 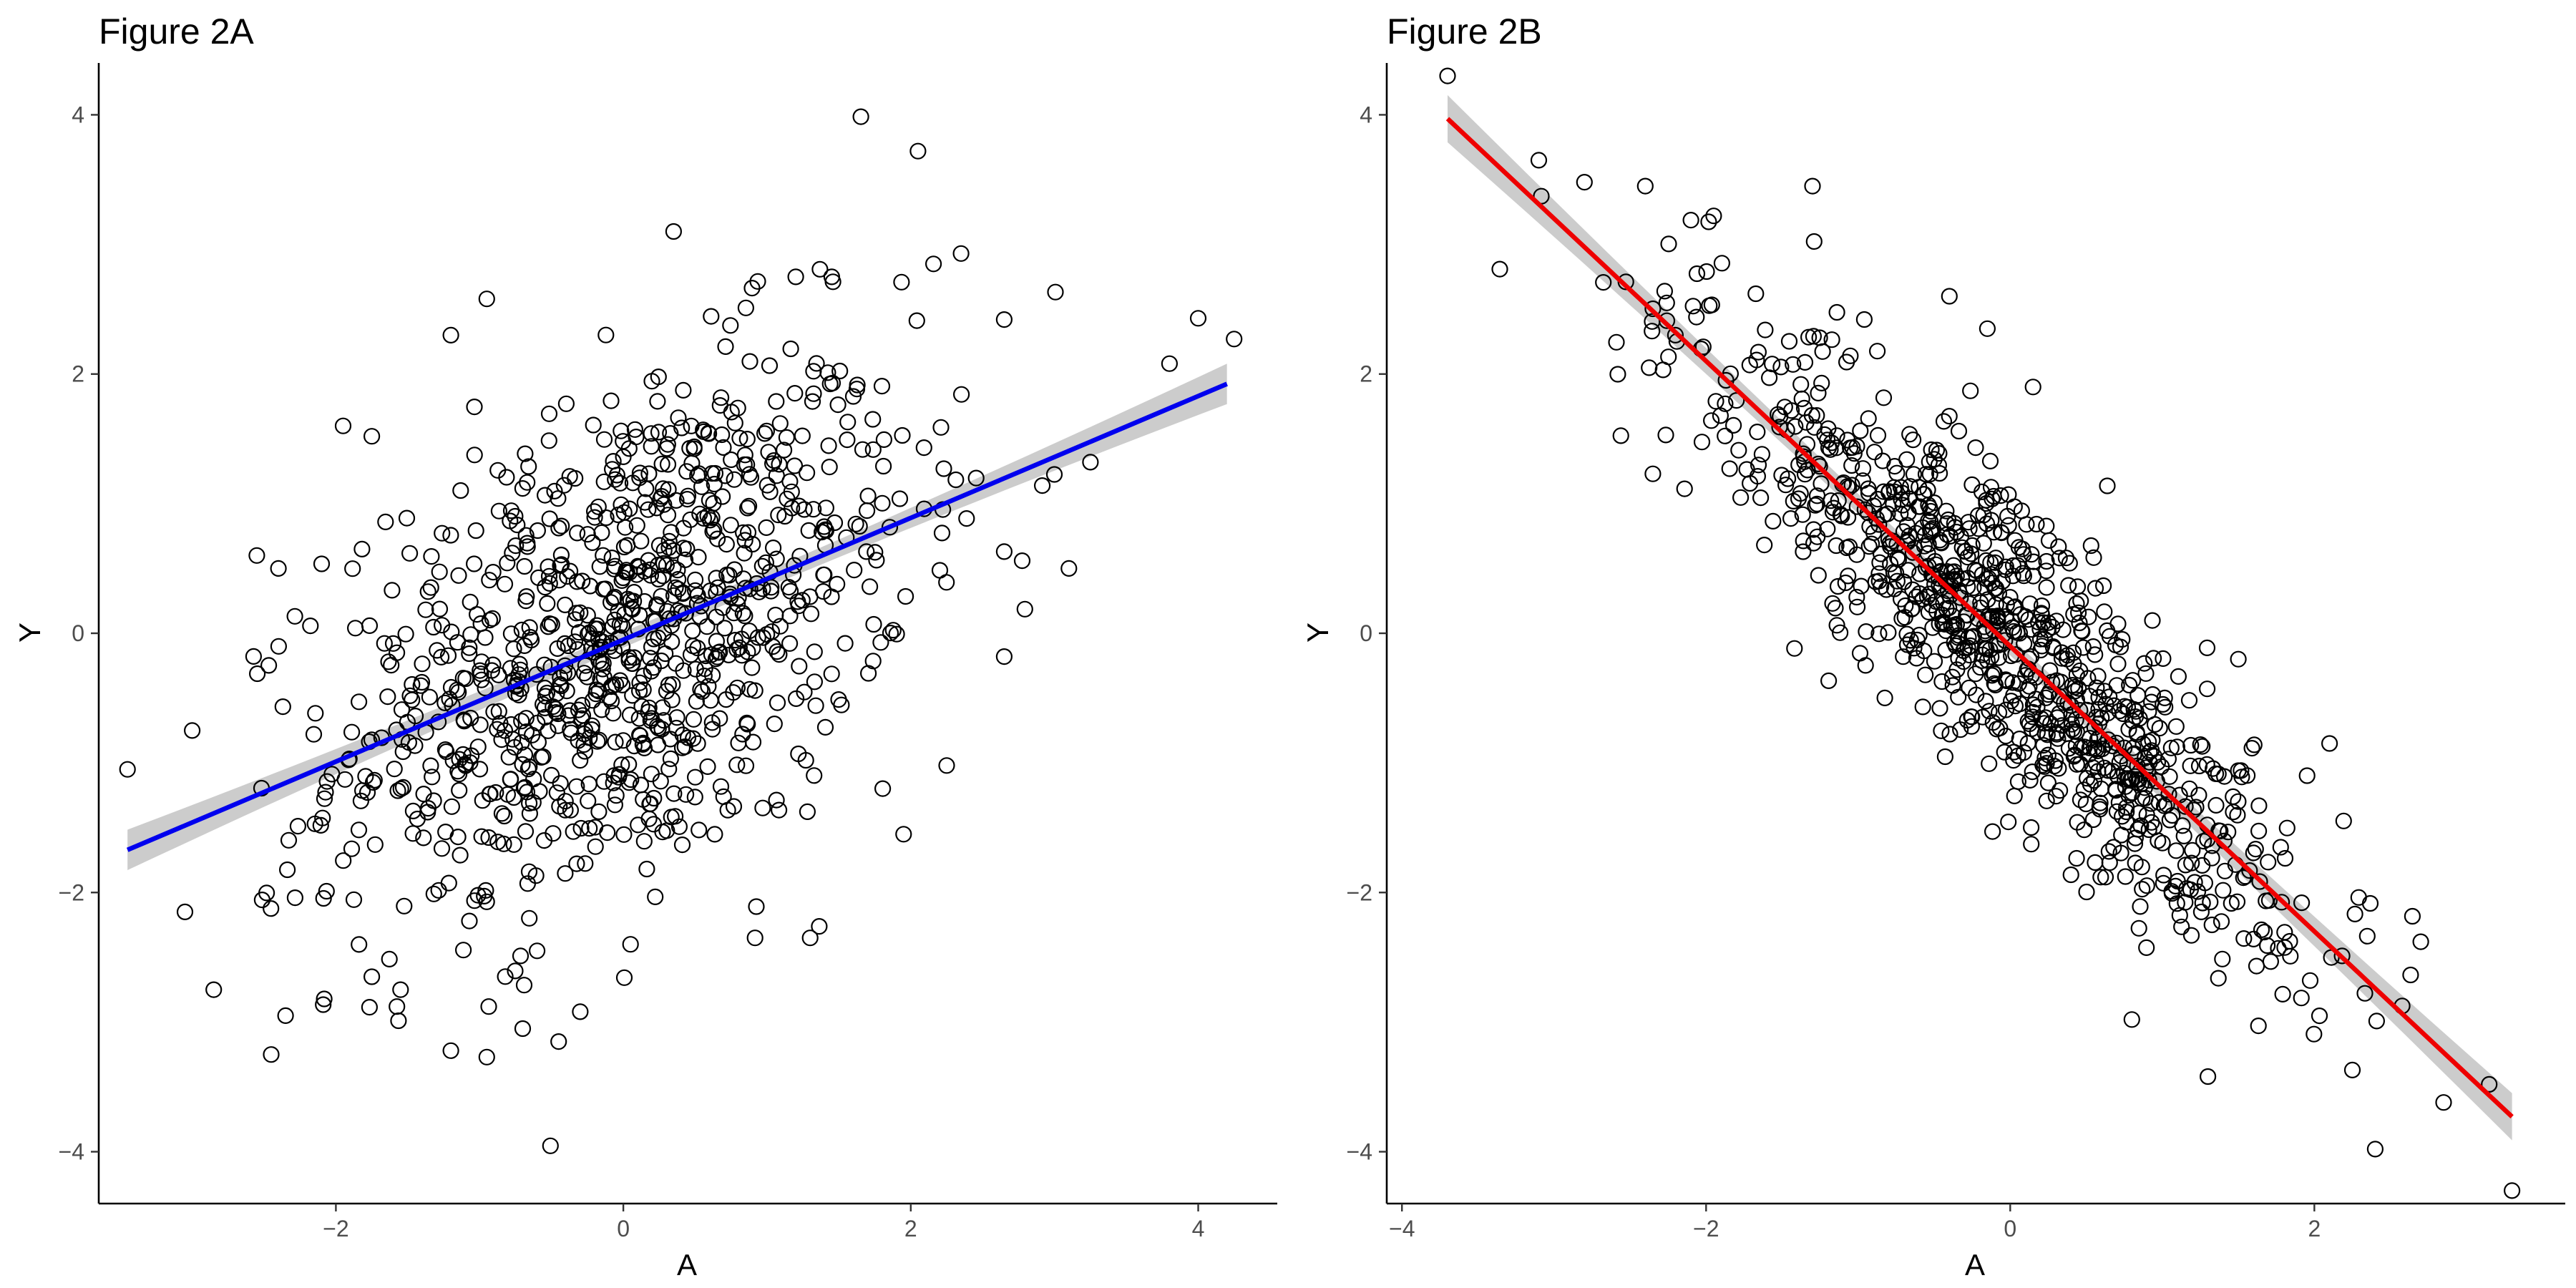 I want to click on y-axis-label: Y, so click(x=30, y=633).